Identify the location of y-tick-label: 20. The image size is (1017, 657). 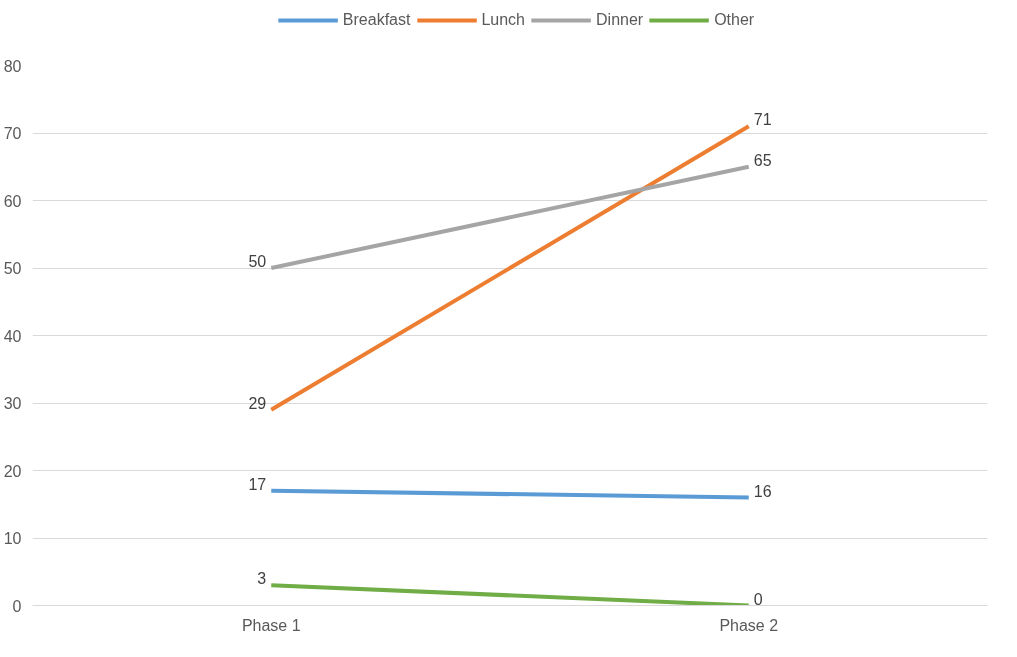
(12, 471).